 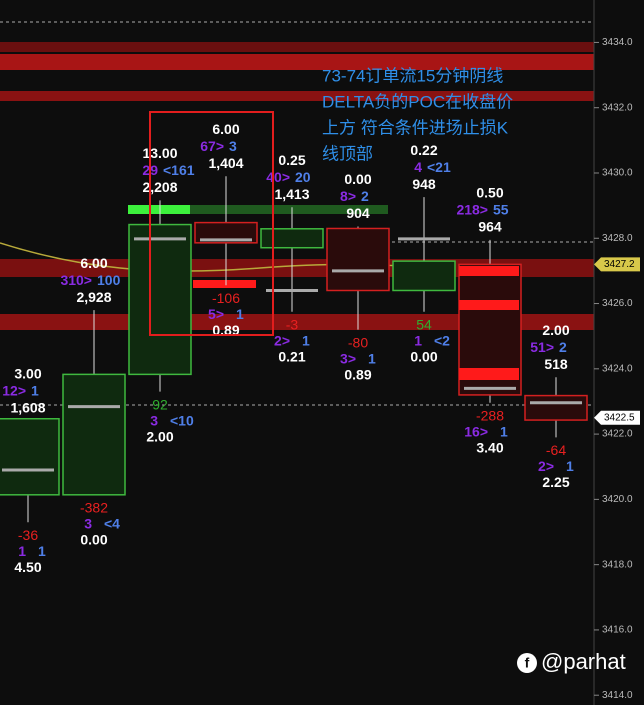 What do you see at coordinates (423, 150) in the screenshot?
I see `top-stat: 0.22` at bounding box center [423, 150].